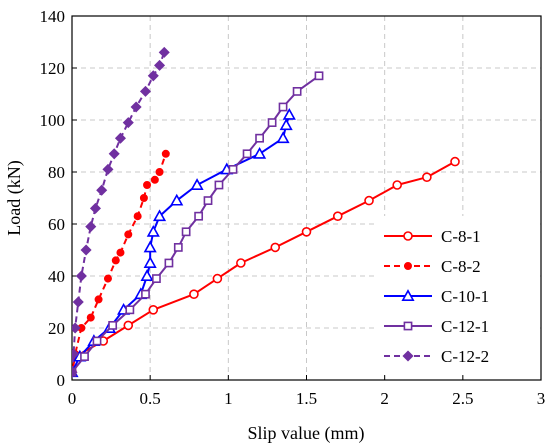  What do you see at coordinates (56, 172) in the screenshot?
I see `y-tick-label: 80` at bounding box center [56, 172].